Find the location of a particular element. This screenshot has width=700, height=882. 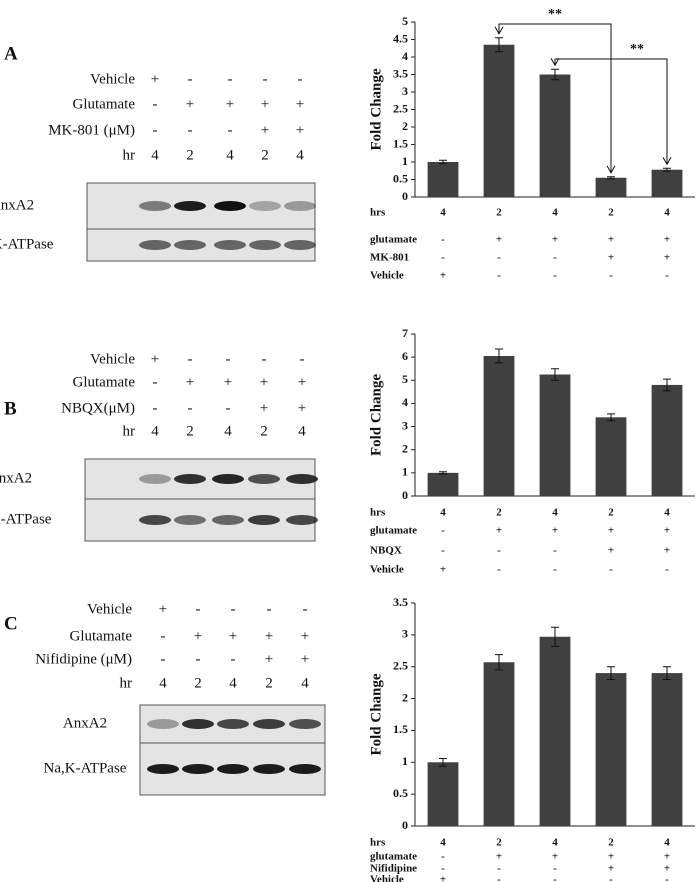

arrow-head is located at coordinates (555, 62).